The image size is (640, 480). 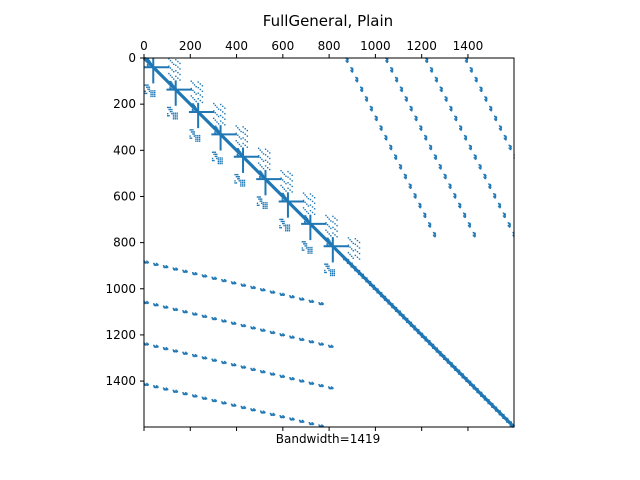 What do you see at coordinates (328, 21) in the screenshot?
I see `chart-title: FullGeneral, Plain` at bounding box center [328, 21].